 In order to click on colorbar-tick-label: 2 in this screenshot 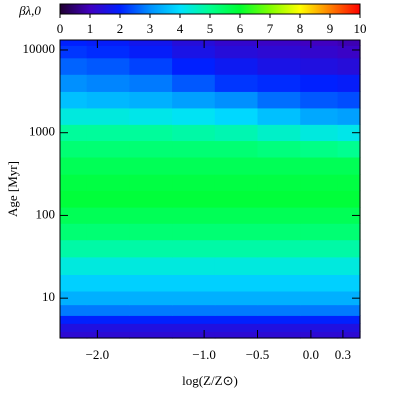, I will do `click(120, 28)`.